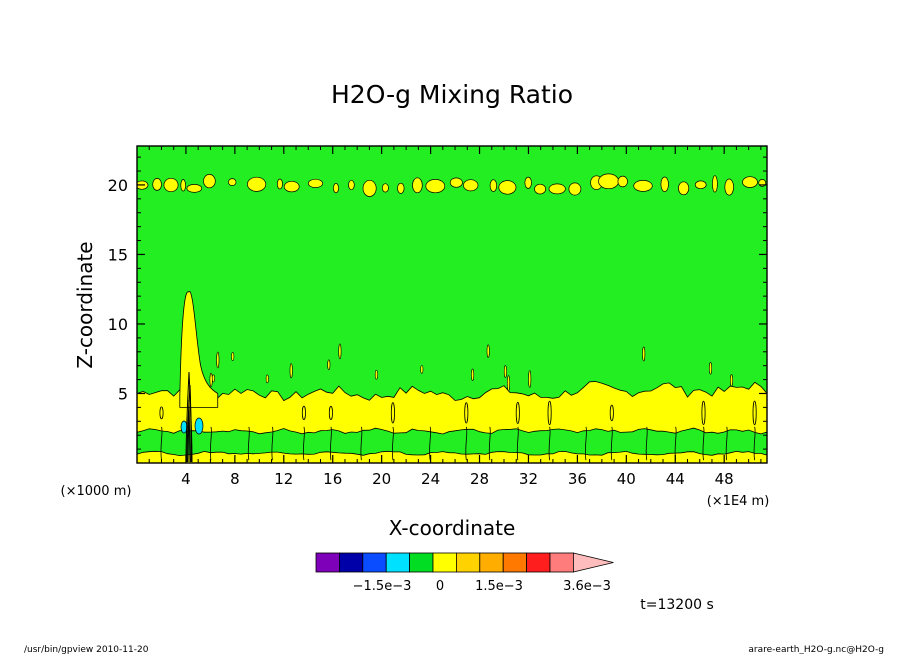 This screenshot has height=654, width=904. What do you see at coordinates (452, 528) in the screenshot?
I see `x-axis-title: X-coordinate` at bounding box center [452, 528].